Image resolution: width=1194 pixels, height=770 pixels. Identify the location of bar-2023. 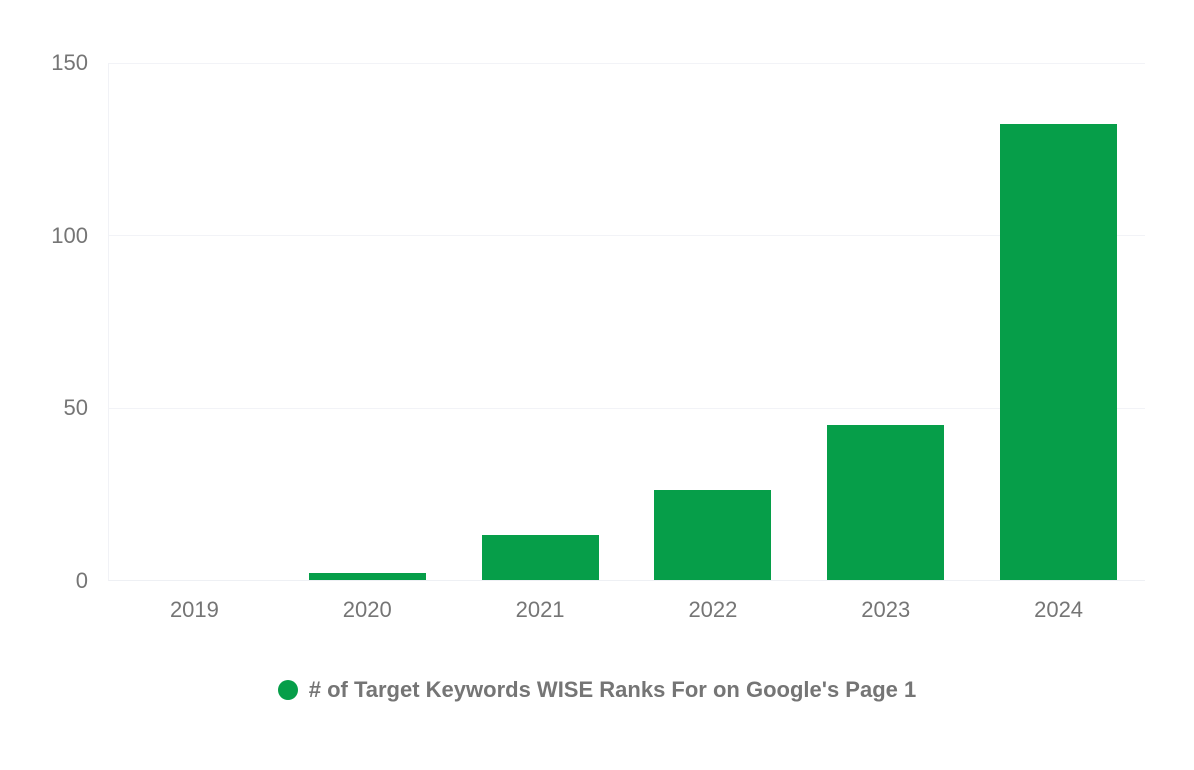
(886, 502).